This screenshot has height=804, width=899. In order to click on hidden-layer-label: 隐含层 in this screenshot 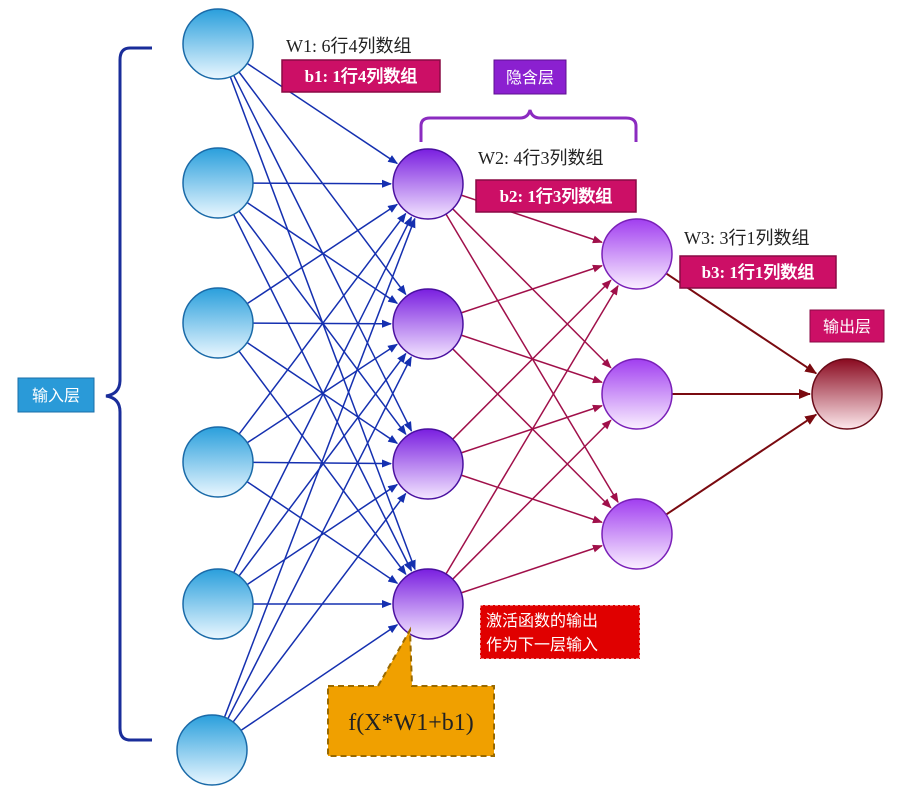, I will do `click(530, 77)`.